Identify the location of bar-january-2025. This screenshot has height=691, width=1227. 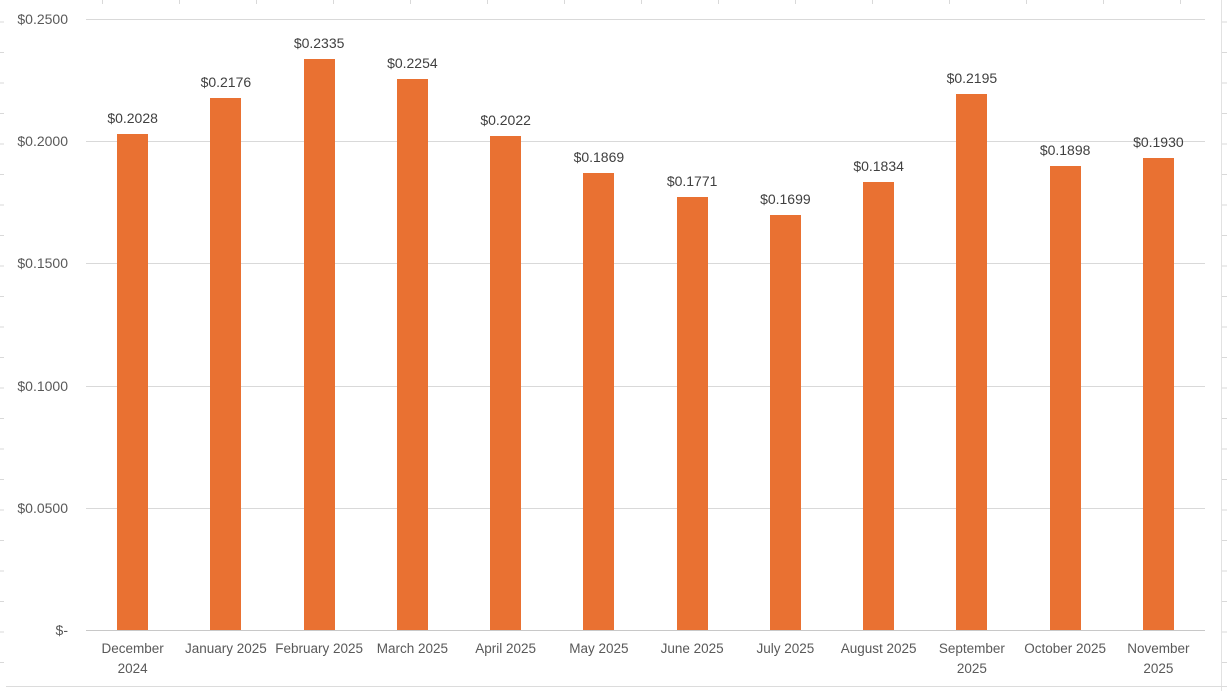
(226, 364).